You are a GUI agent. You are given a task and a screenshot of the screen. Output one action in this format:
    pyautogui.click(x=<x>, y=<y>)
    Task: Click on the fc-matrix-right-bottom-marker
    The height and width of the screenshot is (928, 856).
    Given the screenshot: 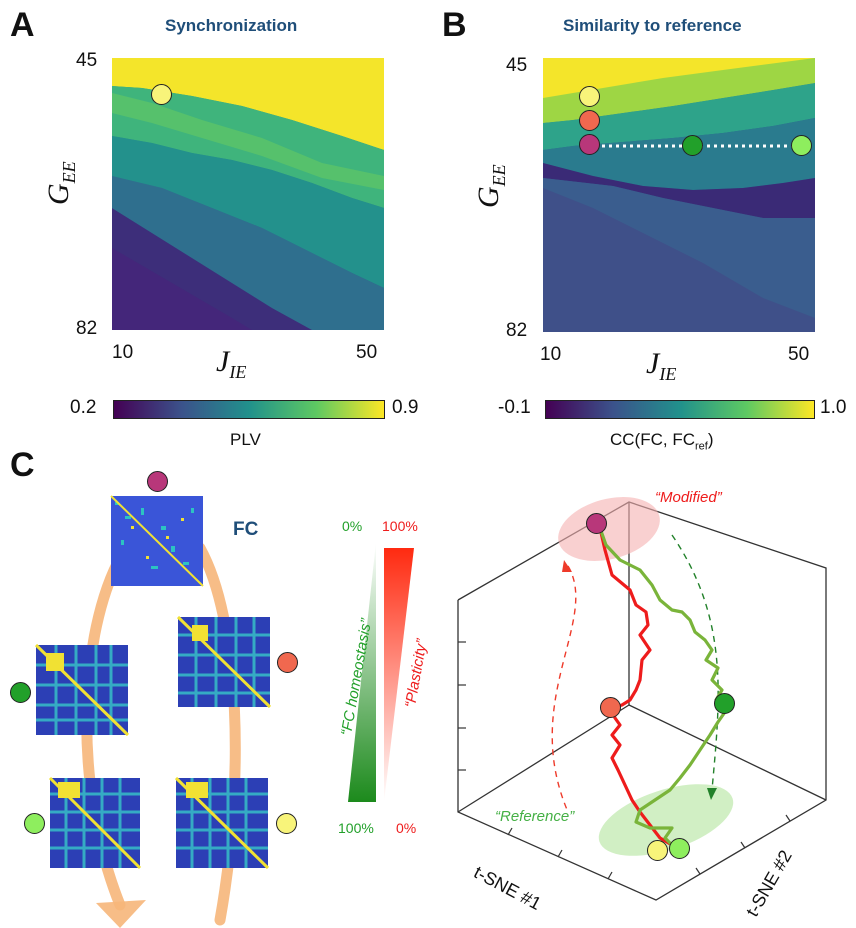 What is the action you would take?
    pyautogui.click(x=286, y=823)
    